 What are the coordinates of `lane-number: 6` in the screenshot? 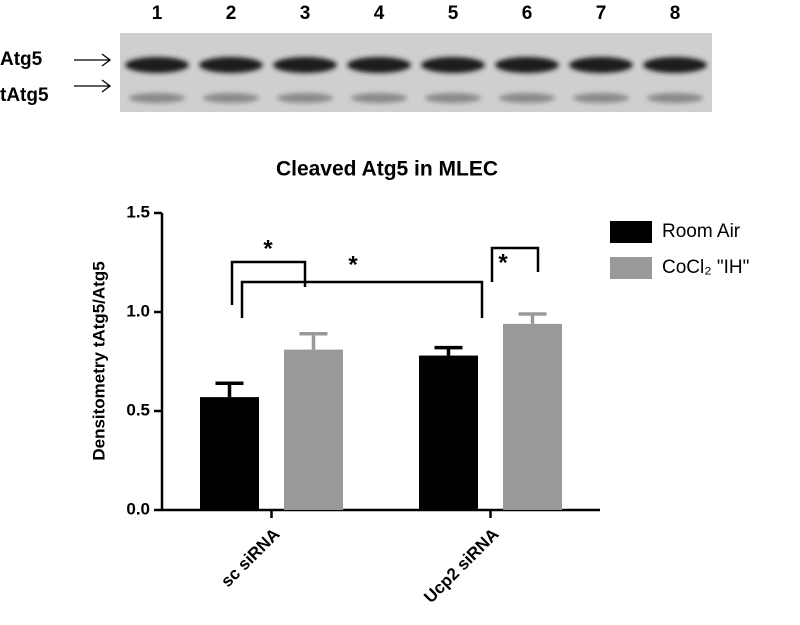 It's located at (527, 13).